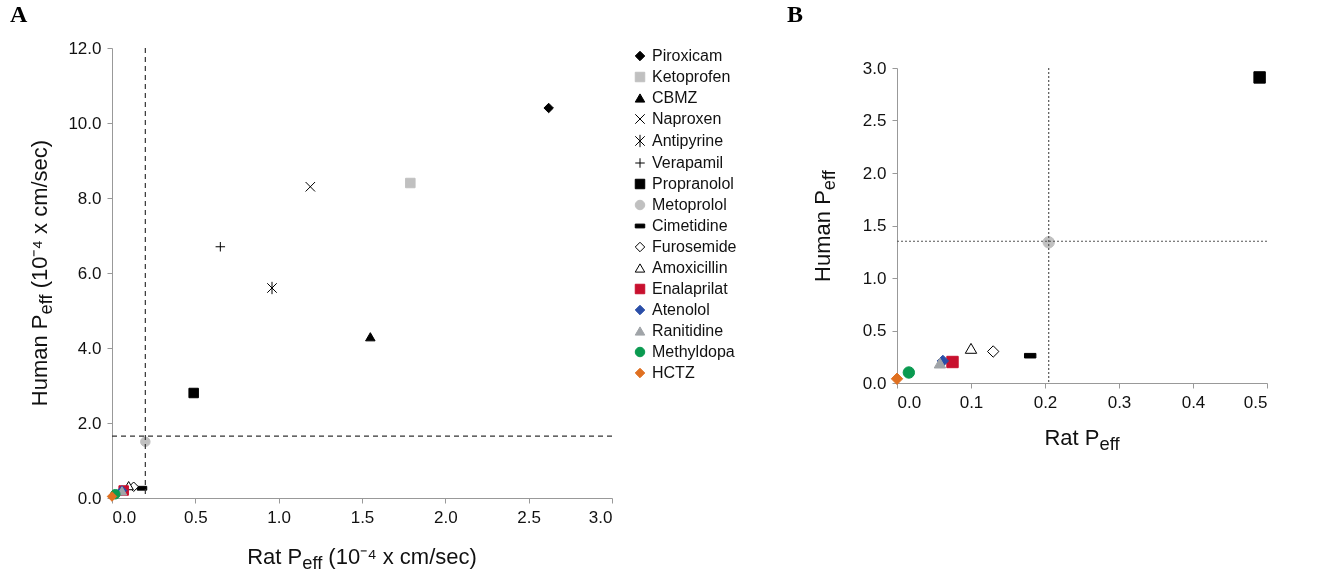 This screenshot has width=1327, height=579. I want to click on legend-label: CBMZ, so click(675, 97).